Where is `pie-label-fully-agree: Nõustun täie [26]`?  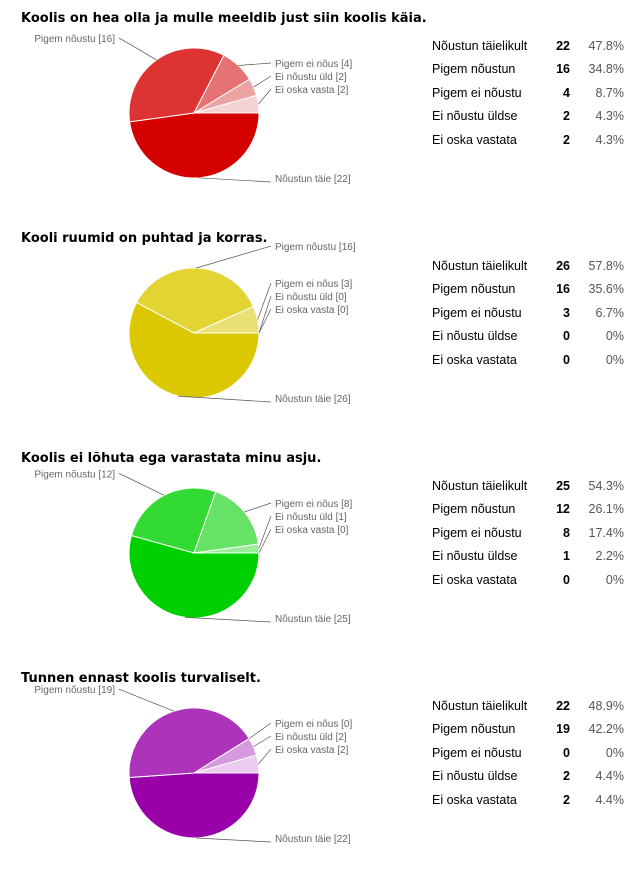 pie-label-fully-agree: Nõustun täie [26] is located at coordinates (313, 399).